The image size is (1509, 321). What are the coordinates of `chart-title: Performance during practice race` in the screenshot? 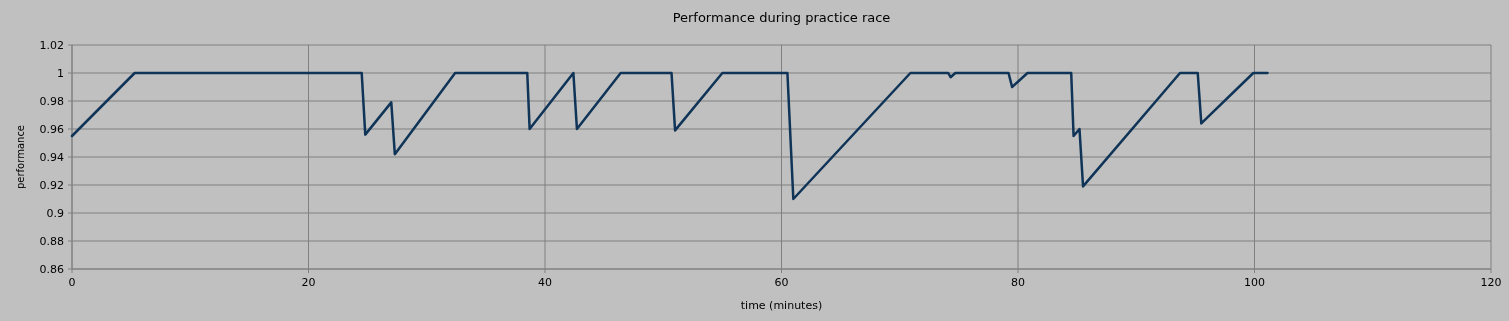 It's located at (781, 17).